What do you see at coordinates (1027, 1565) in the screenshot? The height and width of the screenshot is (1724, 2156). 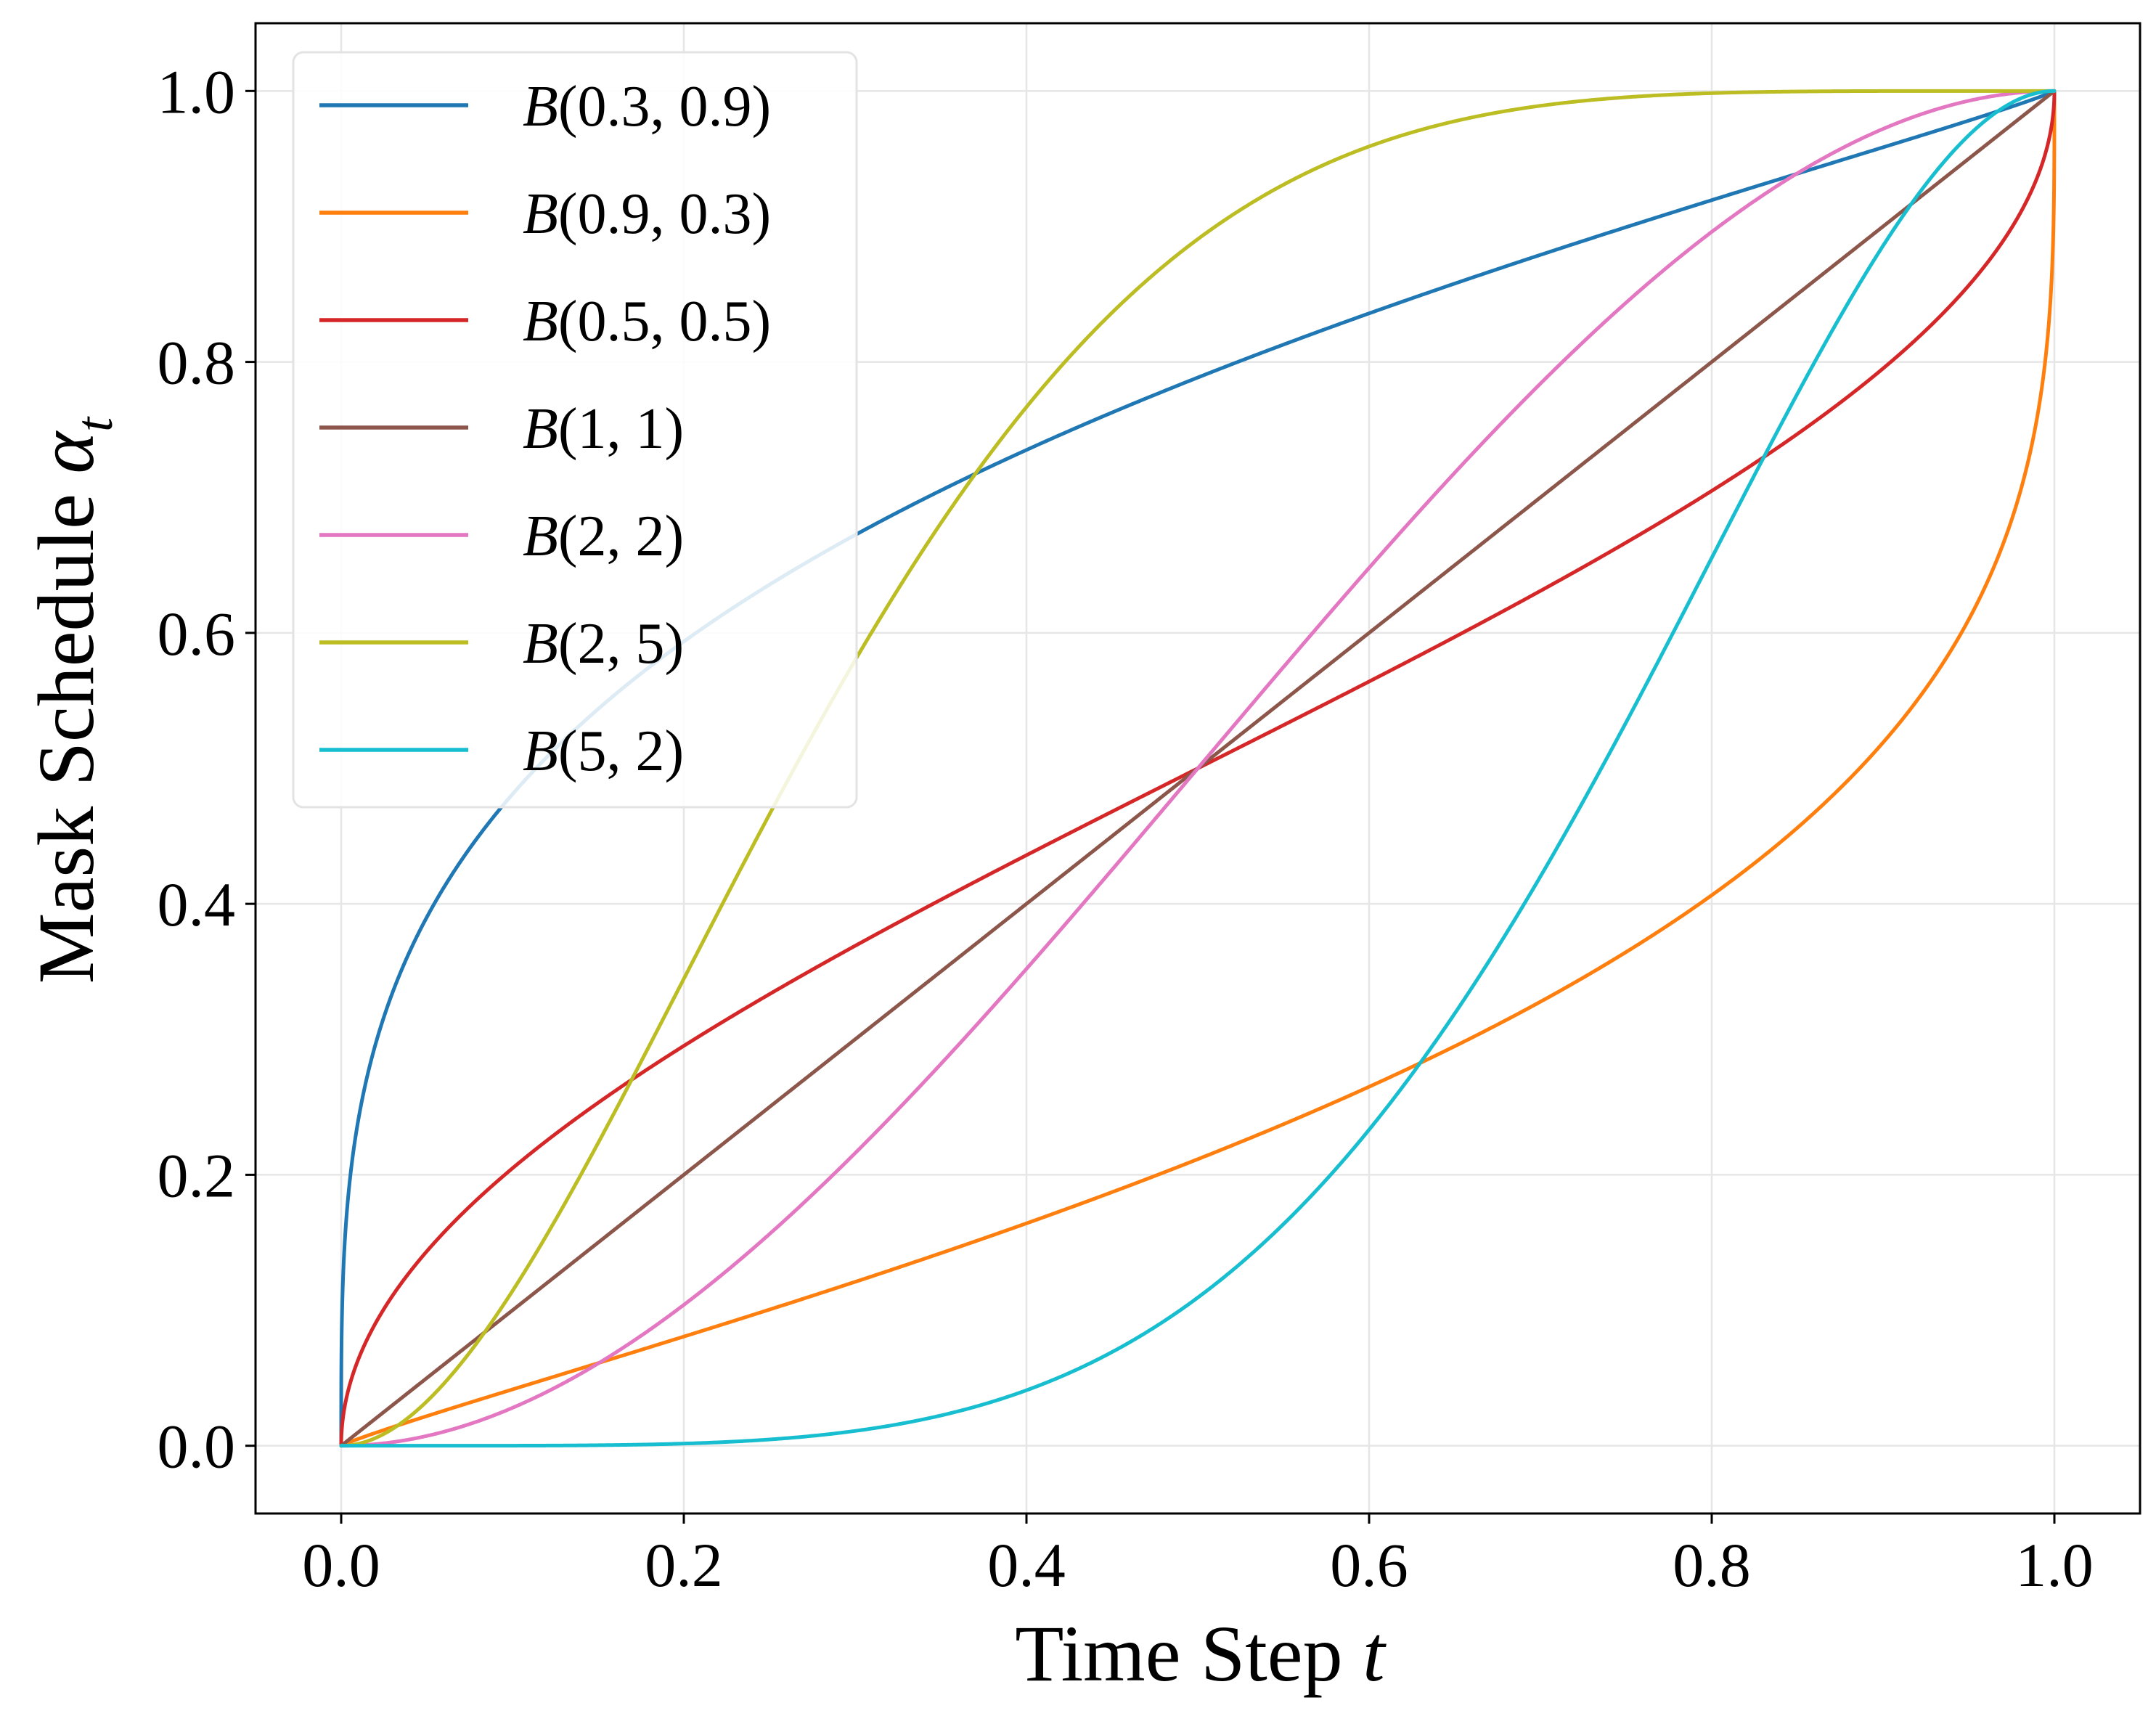 I see `x-tick-label: 0.4` at bounding box center [1027, 1565].